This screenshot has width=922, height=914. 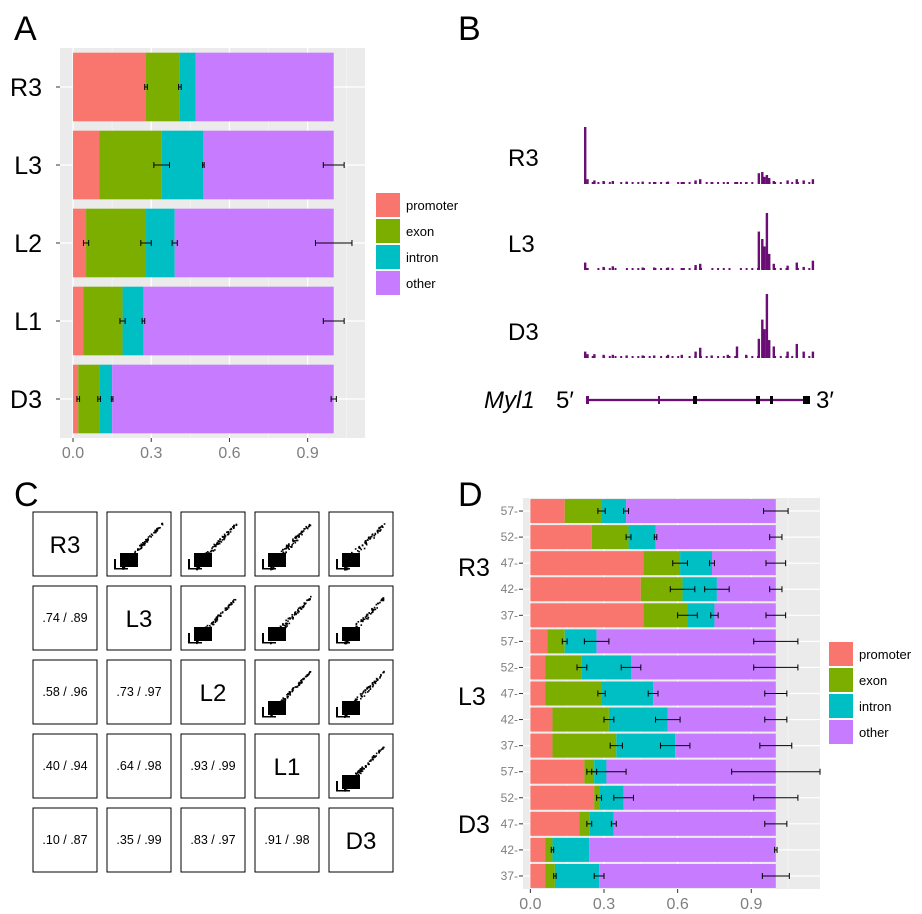 What do you see at coordinates (509, 615) in the screenshot?
I see `category-label-4: 37-` at bounding box center [509, 615].